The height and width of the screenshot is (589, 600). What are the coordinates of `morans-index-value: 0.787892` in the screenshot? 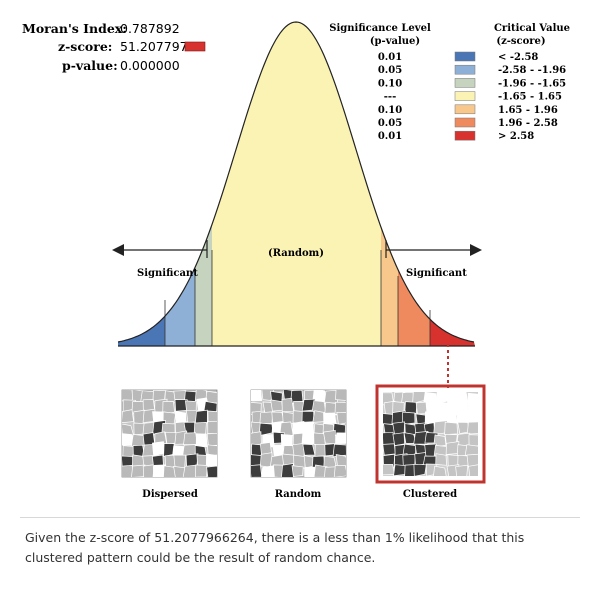 It's located at (150, 28).